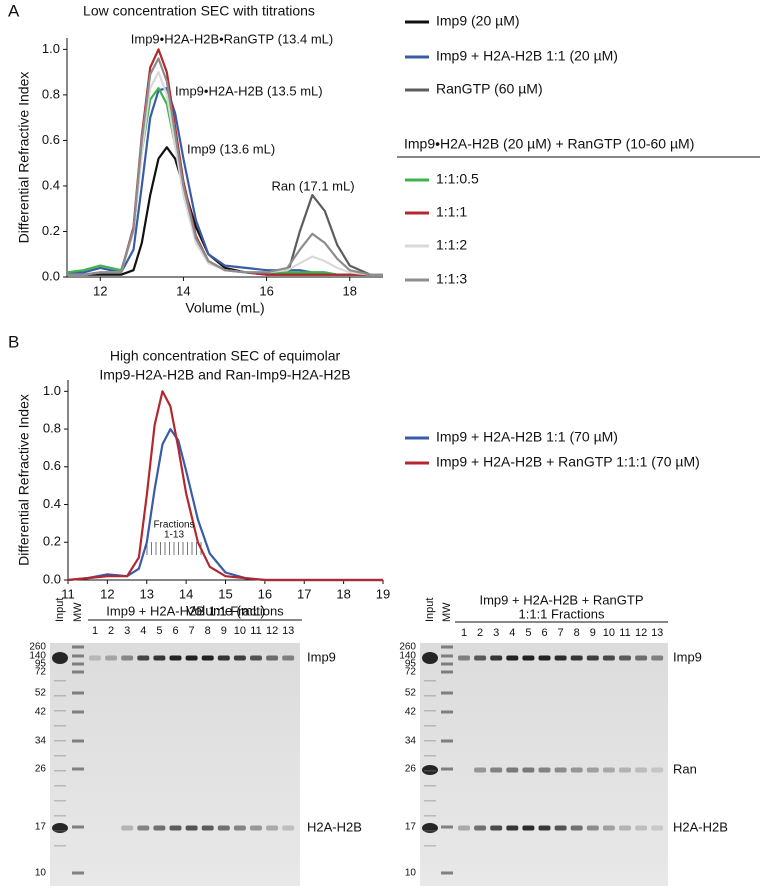  I want to click on x-axis-title: Volume (mL), so click(225, 611).